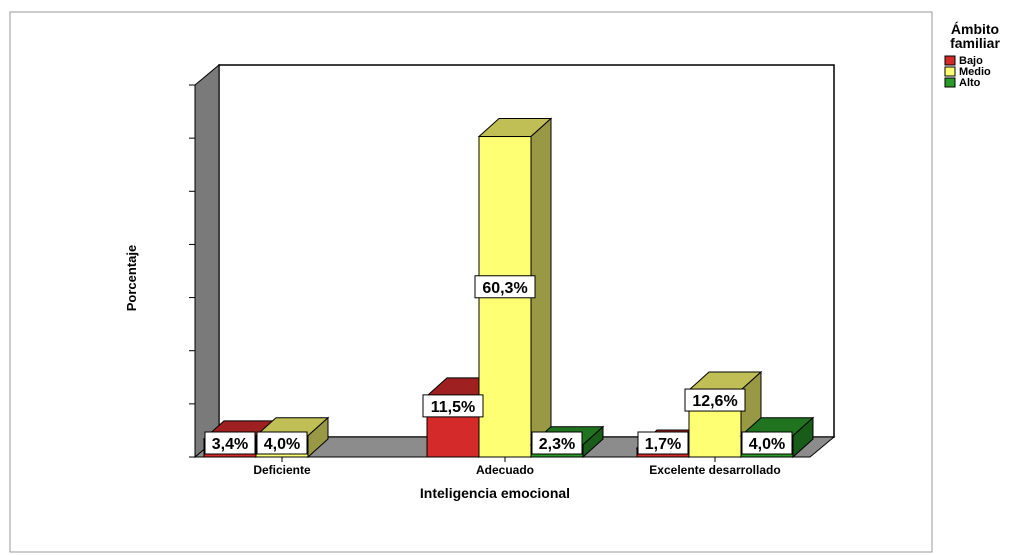 The height and width of the screenshot is (555, 1021). I want to click on bar-side-medio, so click(318, 437).